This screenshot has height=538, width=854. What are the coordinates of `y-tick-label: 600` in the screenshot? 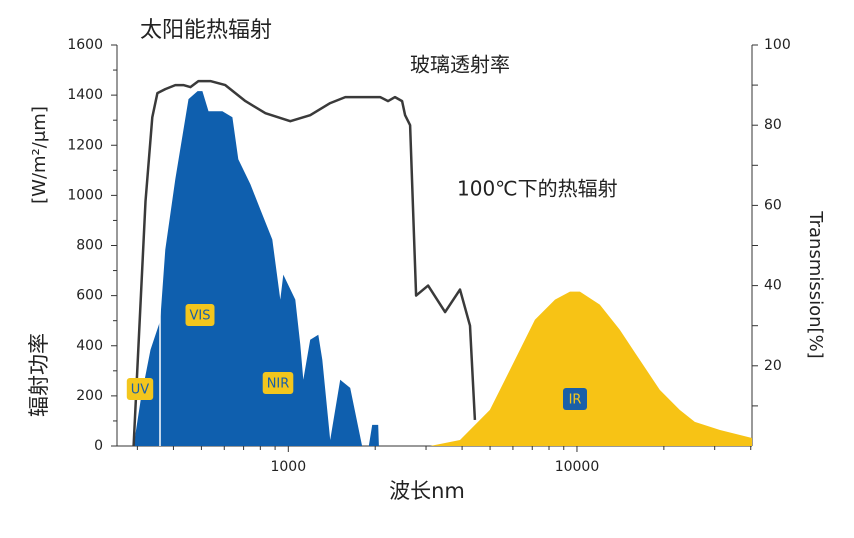 It's located at (89, 296).